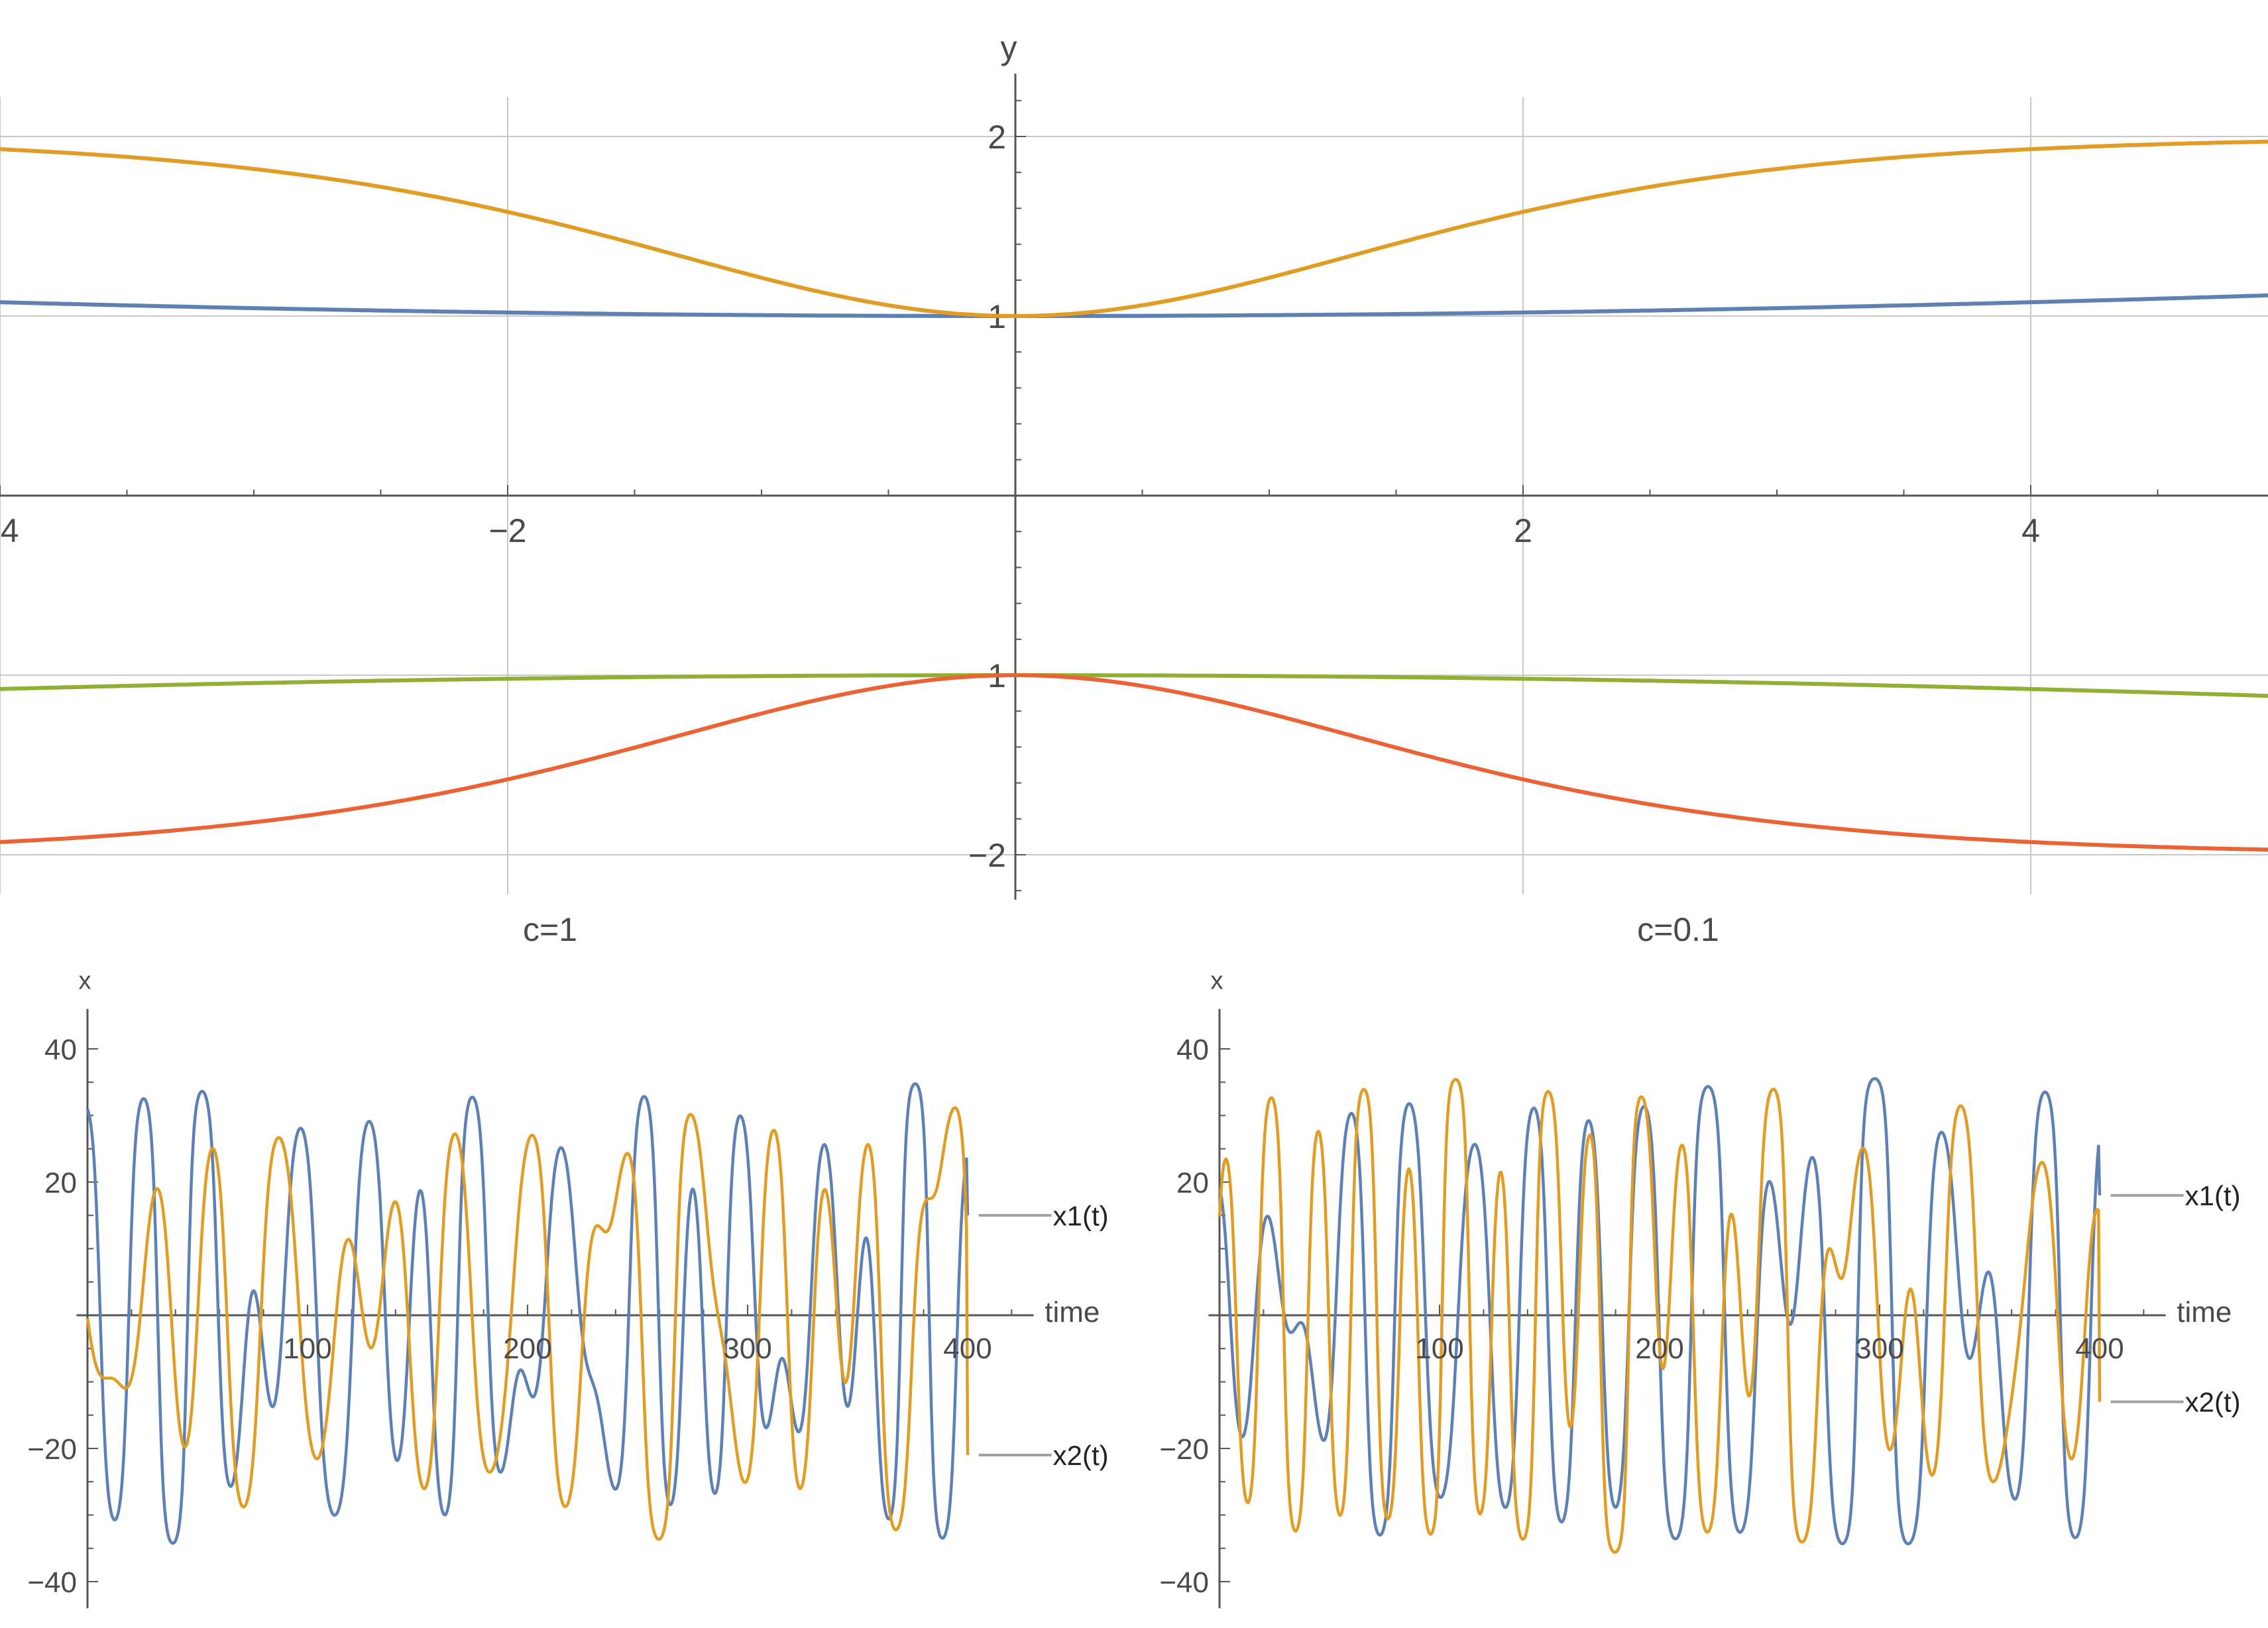 The width and height of the screenshot is (2268, 1628). Describe the element at coordinates (550, 929) in the screenshot. I see `legend-bottom-label: c=1` at that location.